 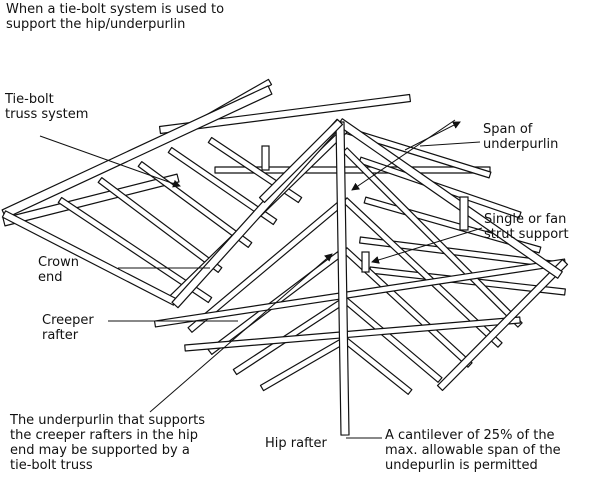 What do you see at coordinates (526, 227) in the screenshot?
I see `strut-label: Single or fan strut support` at bounding box center [526, 227].